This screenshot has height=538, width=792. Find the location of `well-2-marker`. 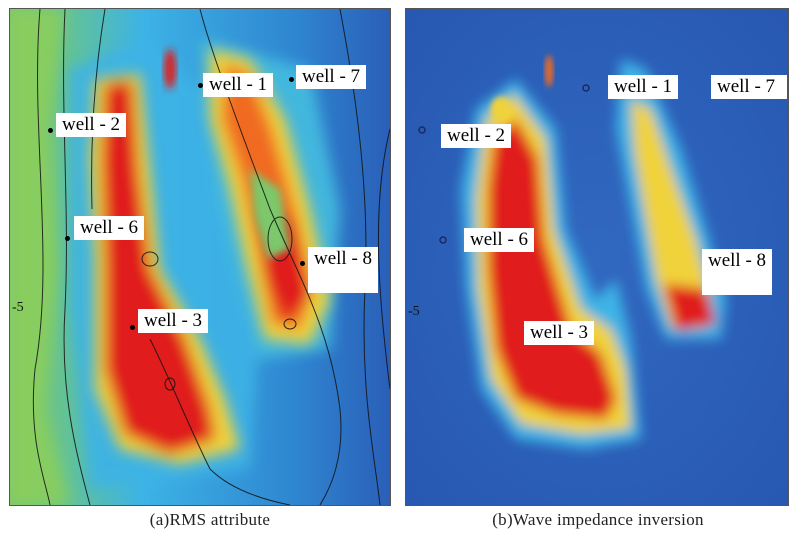

well-2-marker is located at coordinates (50, 130).